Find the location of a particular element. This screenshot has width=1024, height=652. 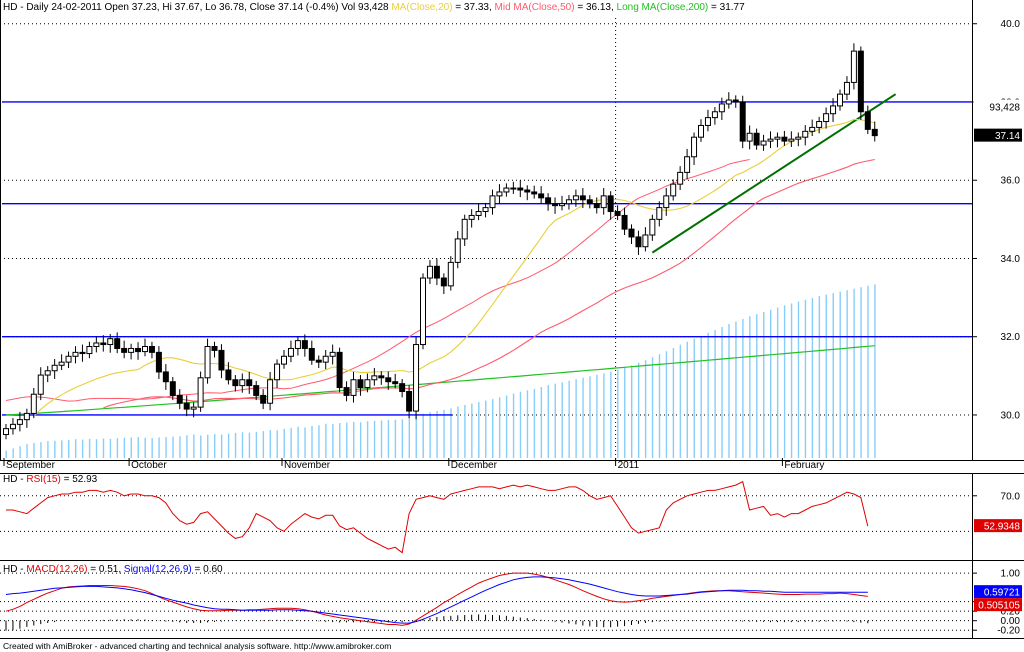

last-close-tag: 37.14 is located at coordinates (1007, 136).